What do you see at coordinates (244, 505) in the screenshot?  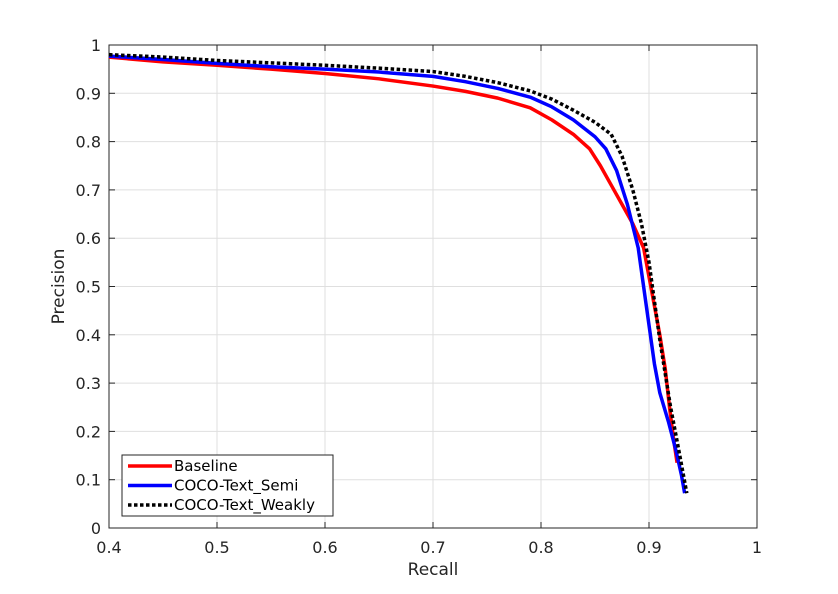 I see `legend-label: COCO-Text_Weakly` at bounding box center [244, 505].